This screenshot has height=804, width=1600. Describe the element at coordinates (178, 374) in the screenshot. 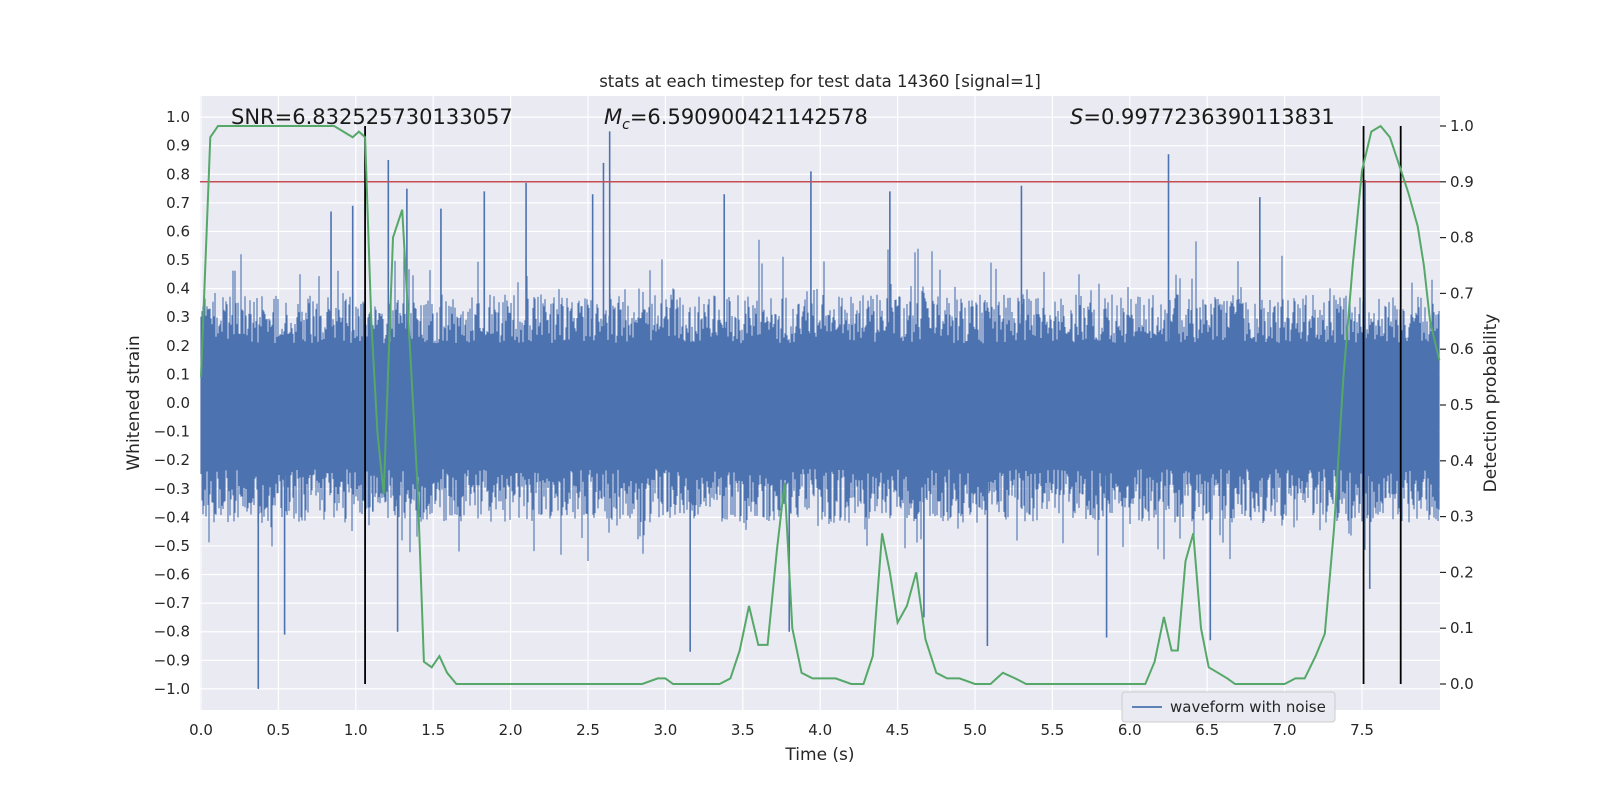

I see `y-tick-label: 0.1` at that location.